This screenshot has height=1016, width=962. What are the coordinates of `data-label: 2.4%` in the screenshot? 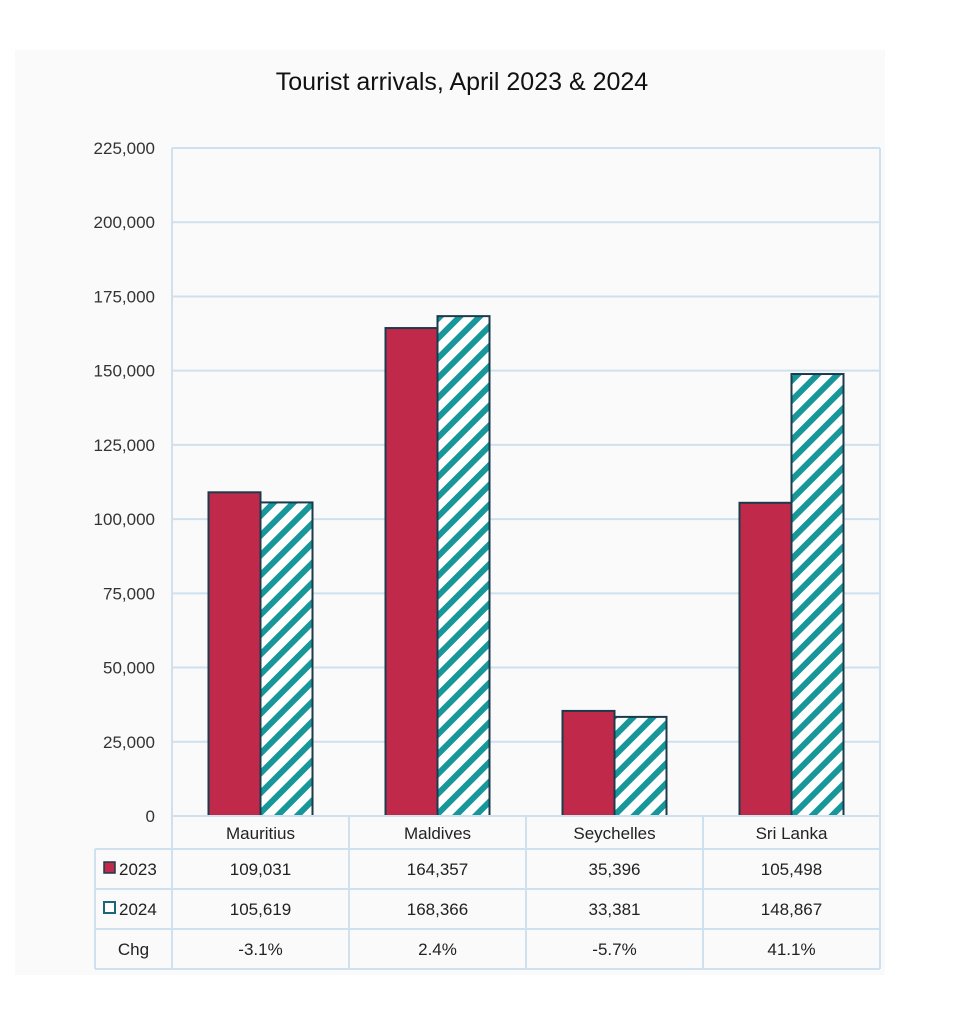 It's located at (437, 949).